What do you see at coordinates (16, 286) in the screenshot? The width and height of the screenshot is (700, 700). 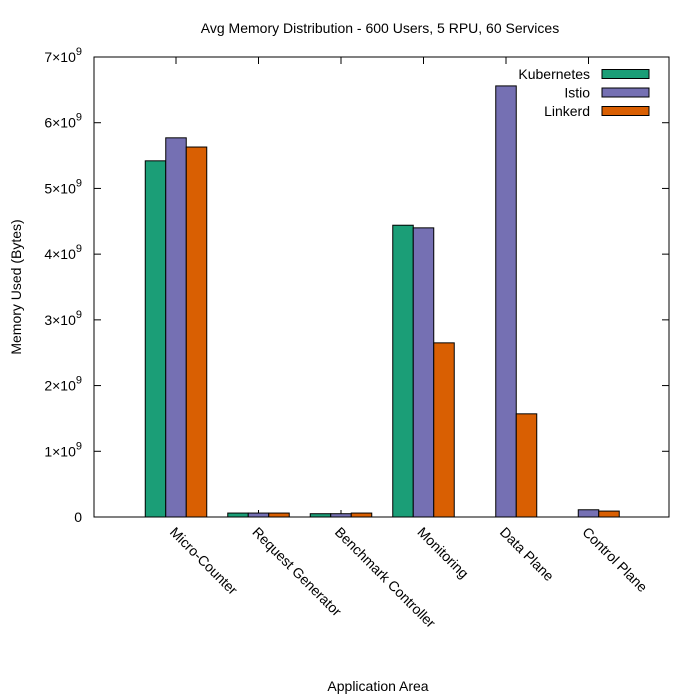 I see `y-axis-label: Memory Used (Bytes)` at bounding box center [16, 286].